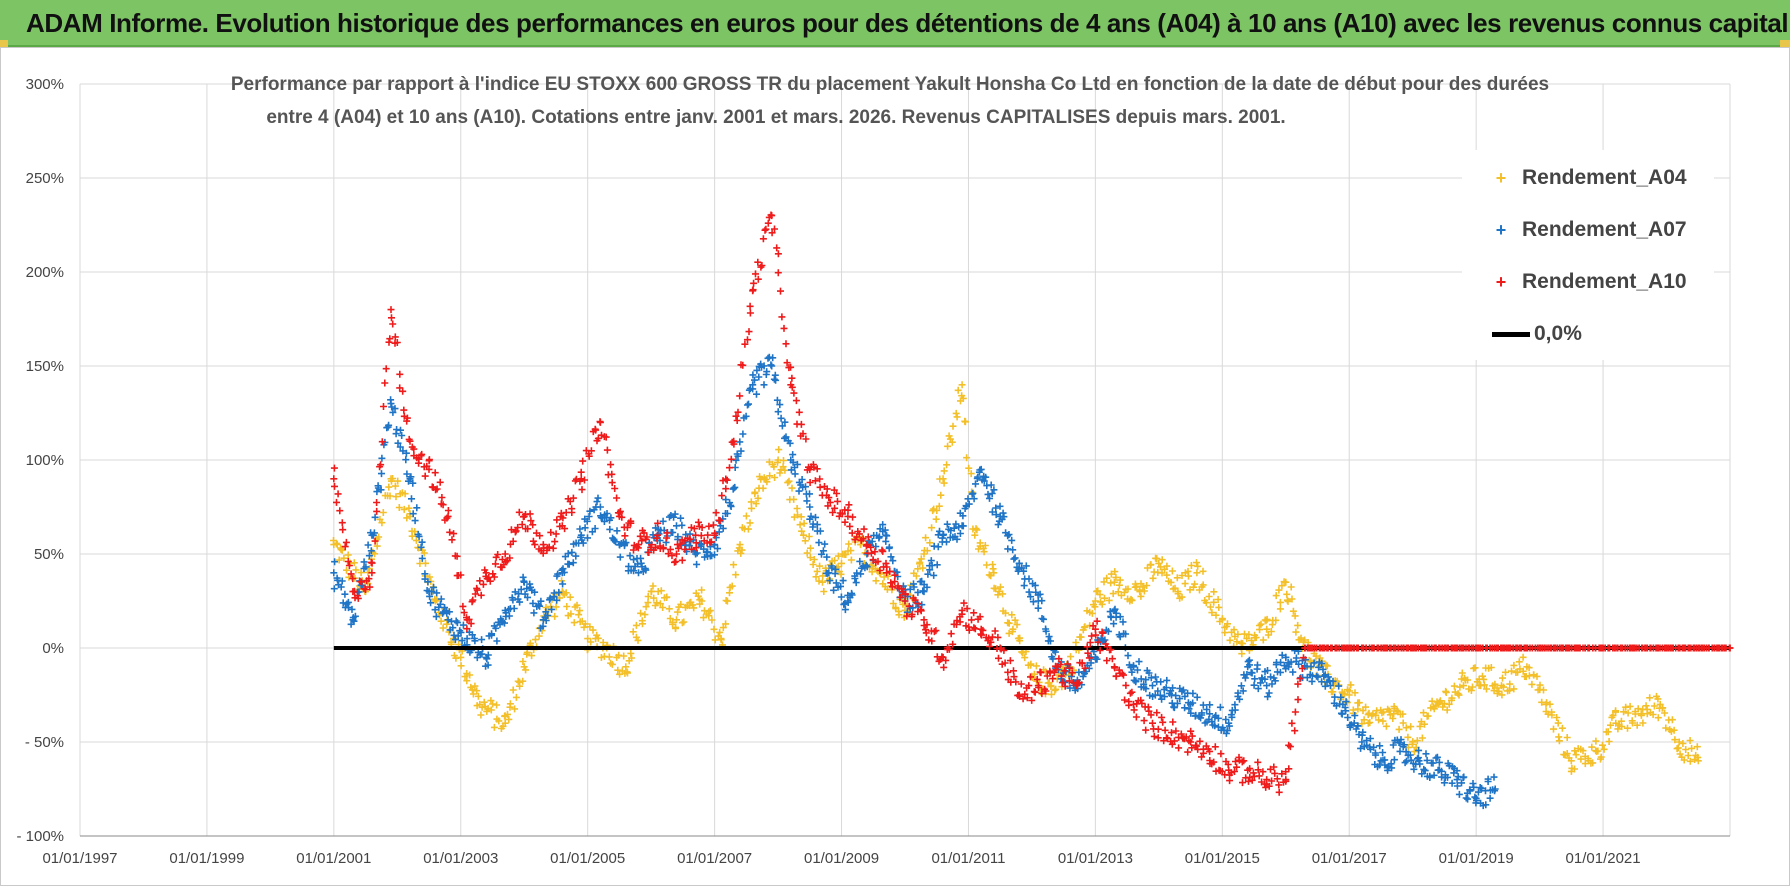 This screenshot has height=886, width=1790. What do you see at coordinates (841, 858) in the screenshot?
I see `x-tick-label: 01/01/2009` at bounding box center [841, 858].